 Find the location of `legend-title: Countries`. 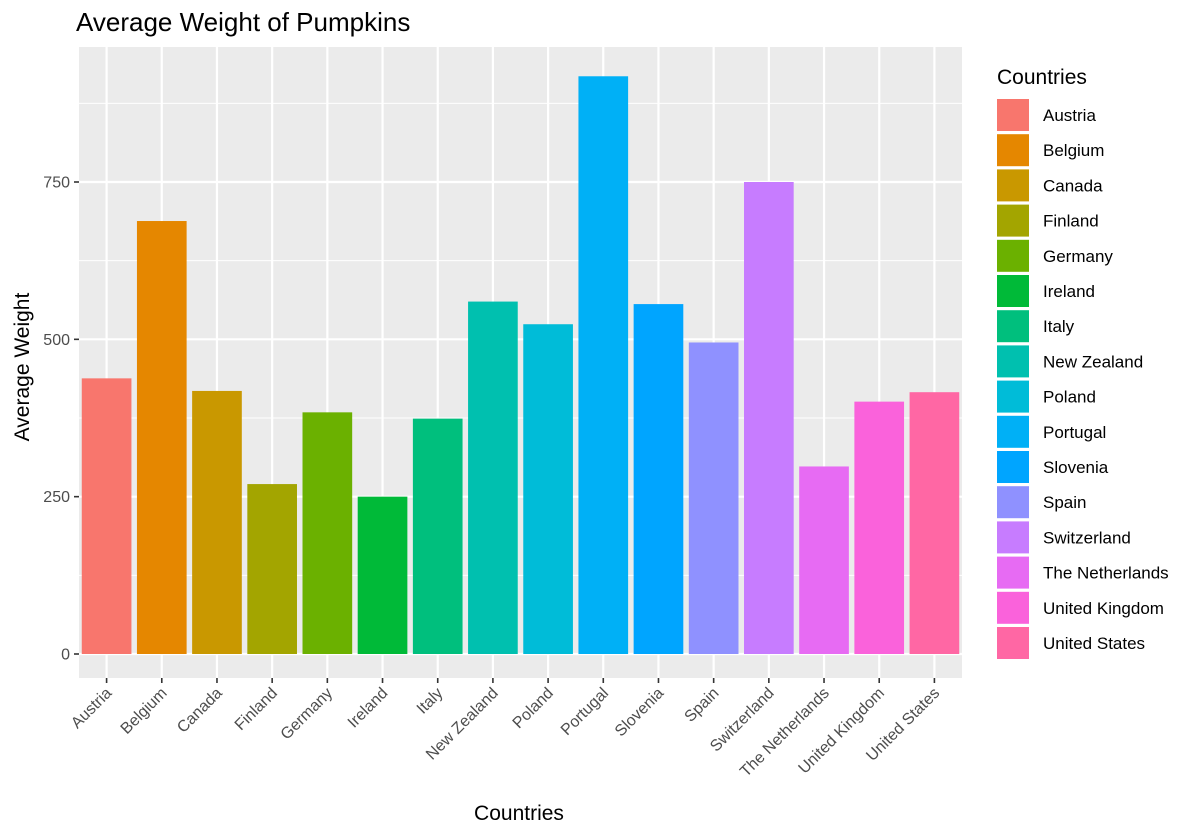

legend-title: Countries is located at coordinates (1042, 77).